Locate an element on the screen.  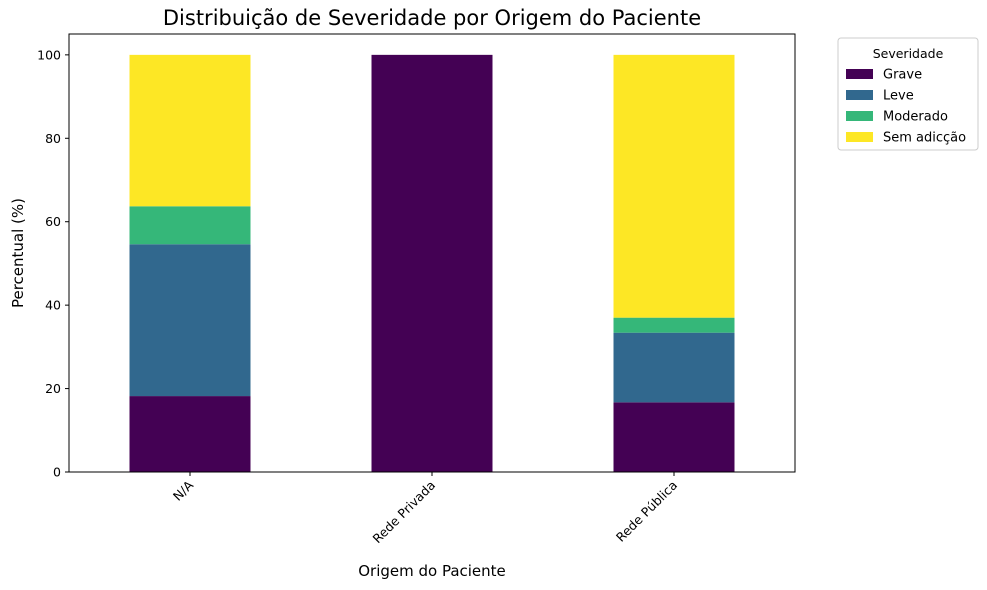
legend-label-leve: Leve is located at coordinates (898, 96).